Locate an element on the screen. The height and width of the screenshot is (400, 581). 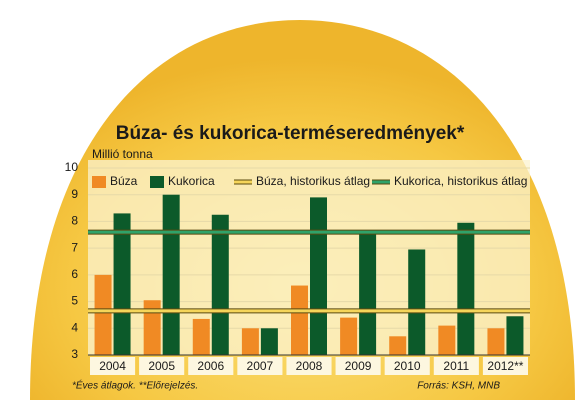
x-tick-label: 2011 is located at coordinates (456, 366).